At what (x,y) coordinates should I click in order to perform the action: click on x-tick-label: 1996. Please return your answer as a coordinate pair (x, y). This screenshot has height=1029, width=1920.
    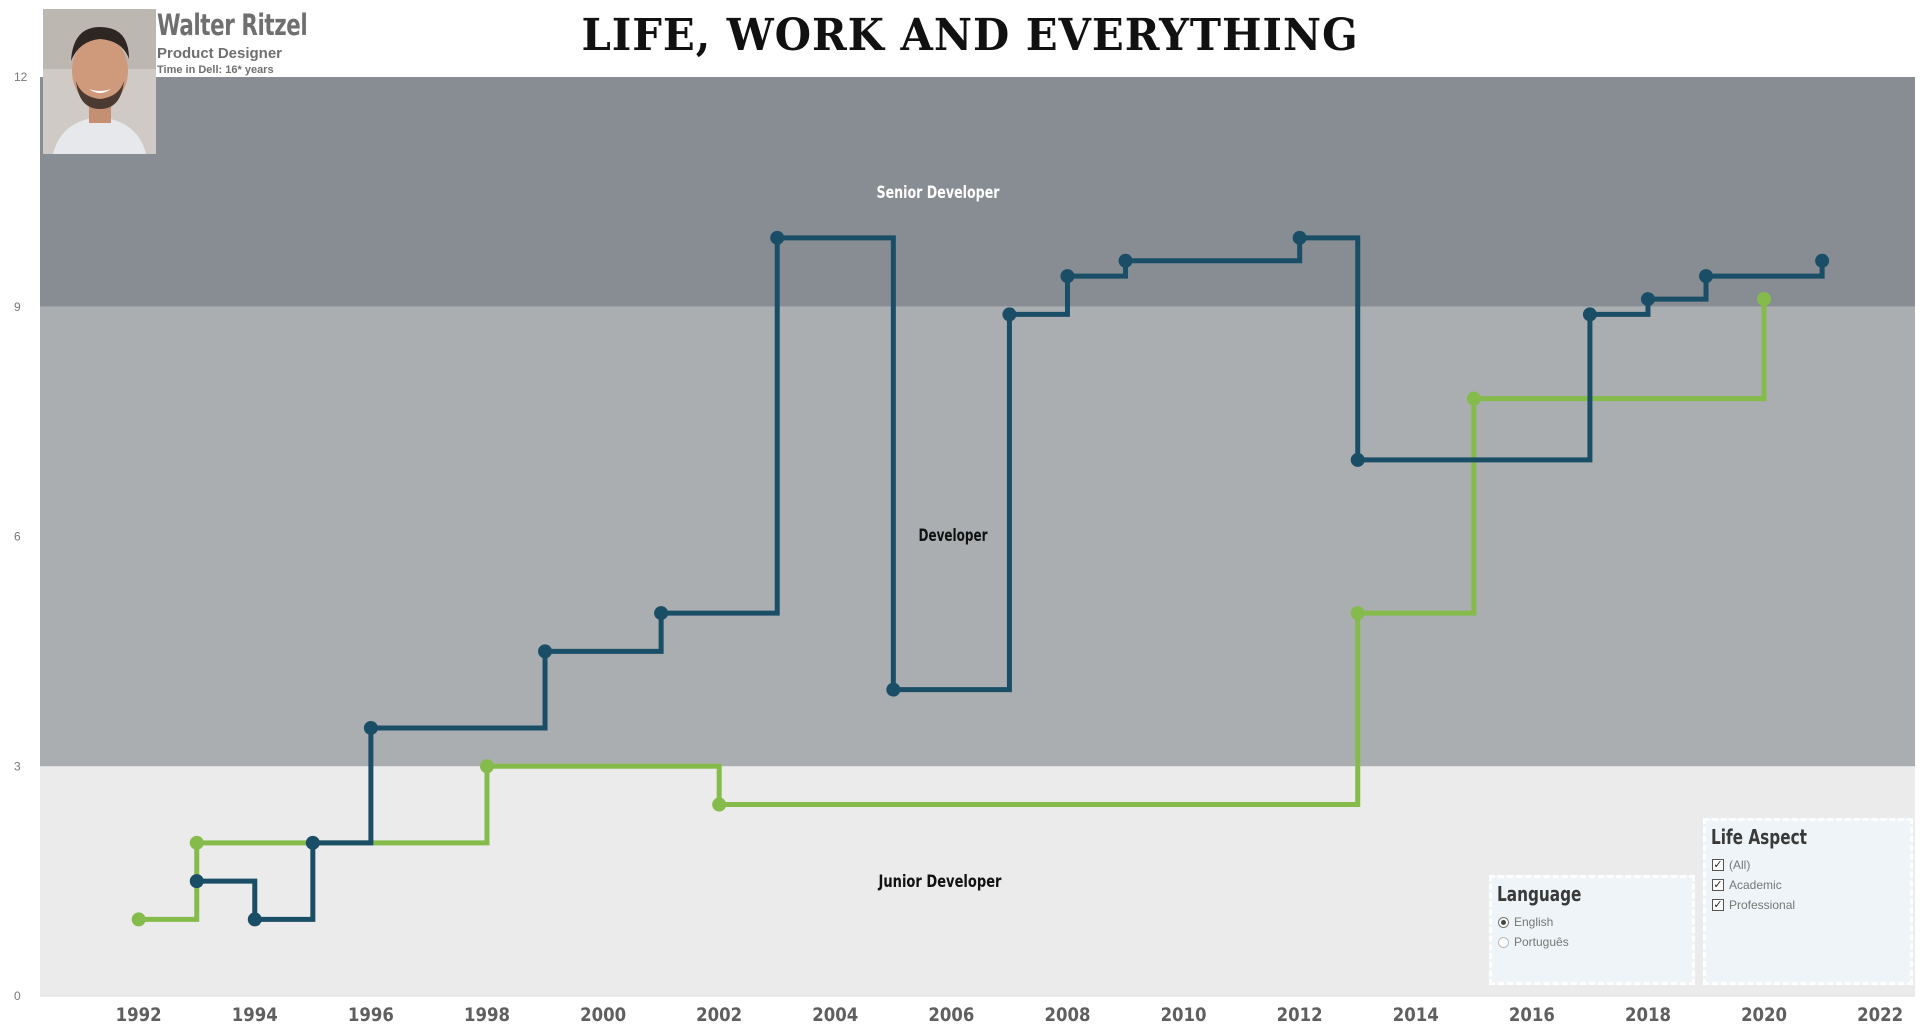
    Looking at the image, I should click on (371, 1015).